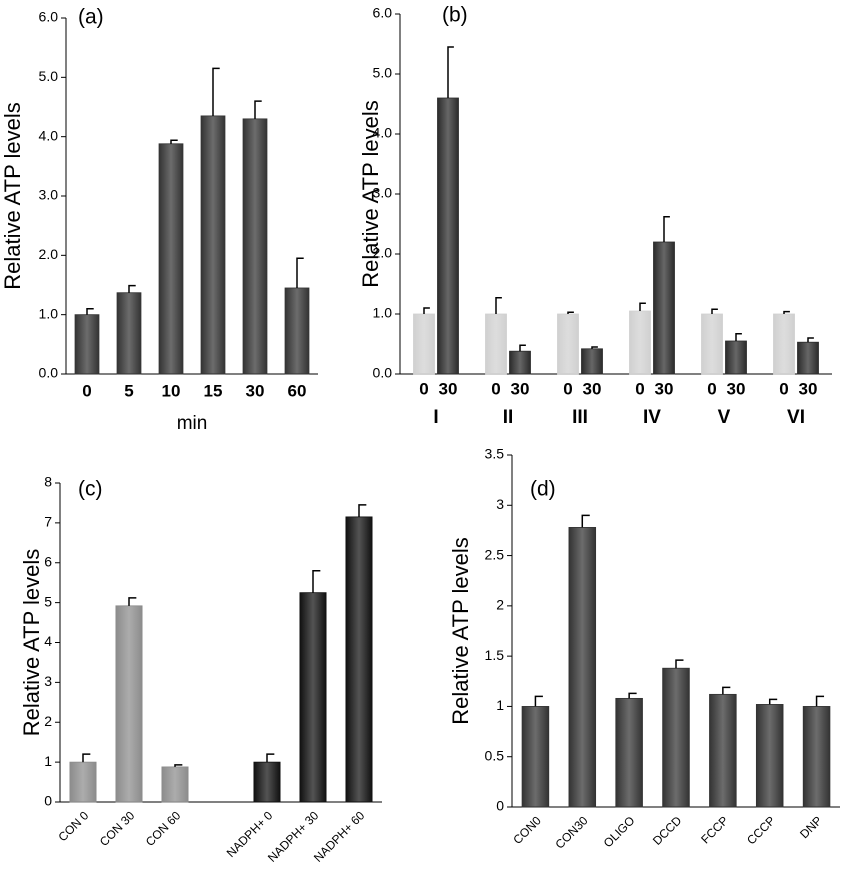  What do you see at coordinates (508, 417) in the screenshot?
I see `x-tick-label: II` at bounding box center [508, 417].